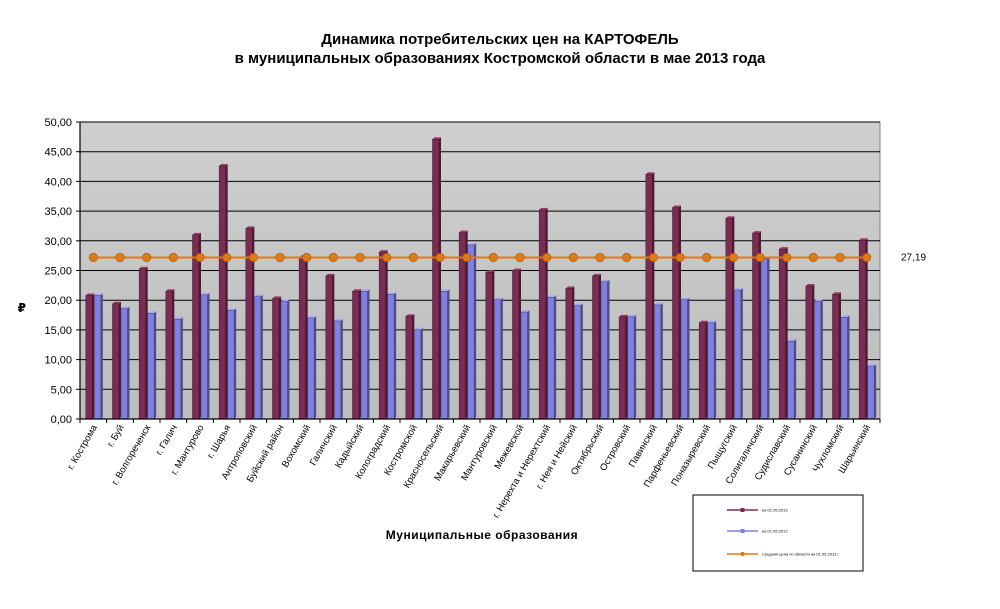 The width and height of the screenshot is (1000, 609). What do you see at coordinates (115, 436) in the screenshot?
I see `category-label: г. Буй` at bounding box center [115, 436].